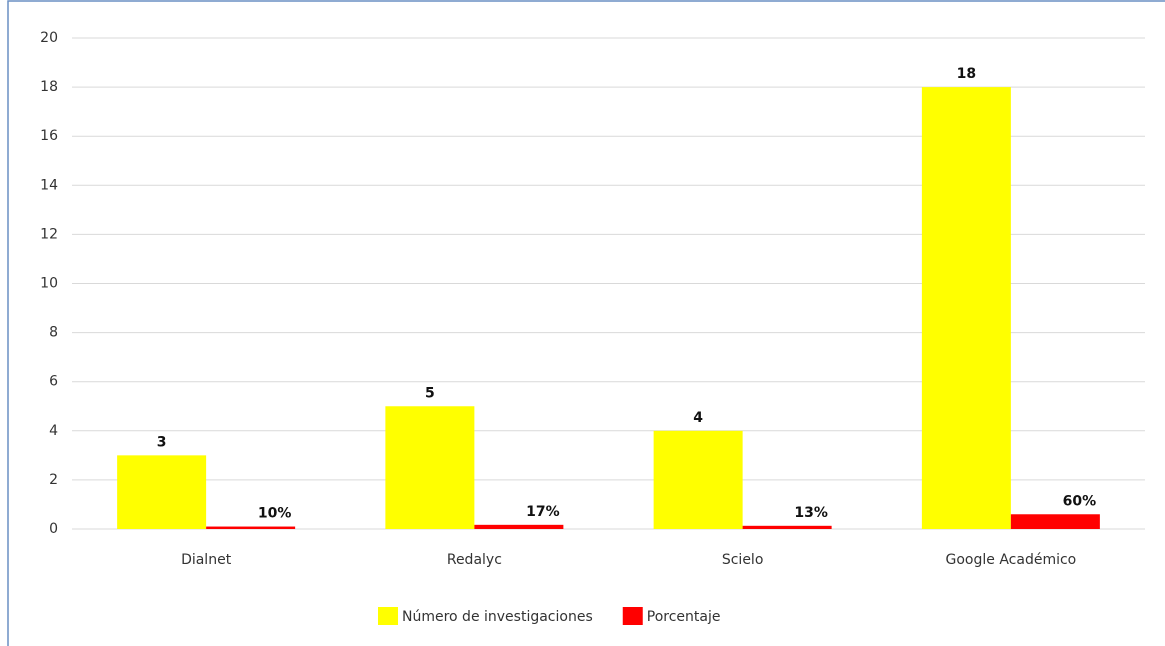 The height and width of the screenshot is (646, 1165). Describe the element at coordinates (49, 38) in the screenshot. I see `y-tick-label: 20` at that location.